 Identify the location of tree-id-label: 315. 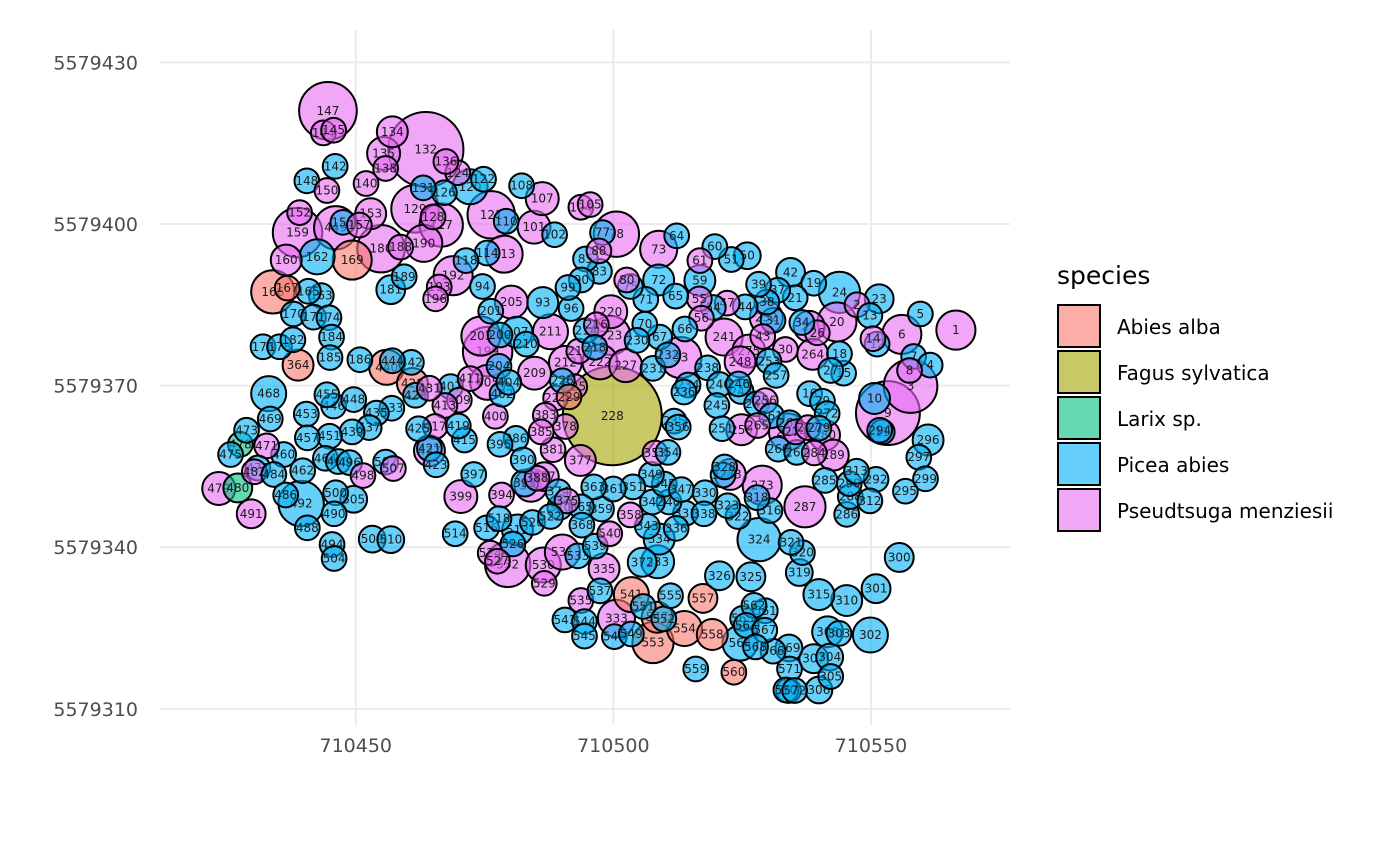
(818, 595).